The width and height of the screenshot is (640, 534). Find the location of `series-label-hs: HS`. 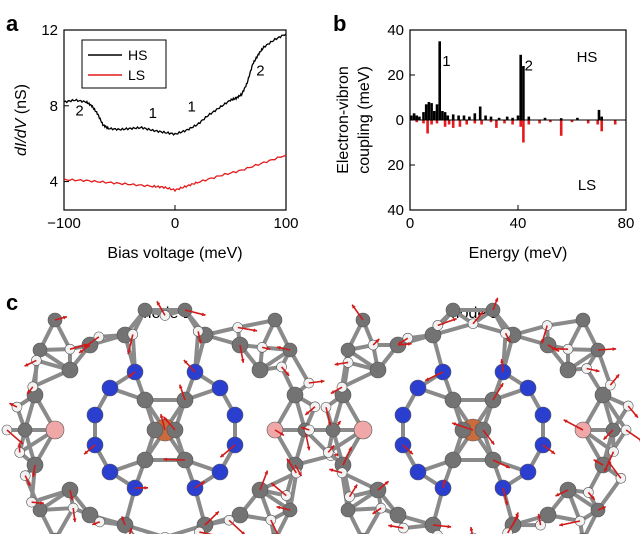

series-label-hs: HS is located at coordinates (587, 57).